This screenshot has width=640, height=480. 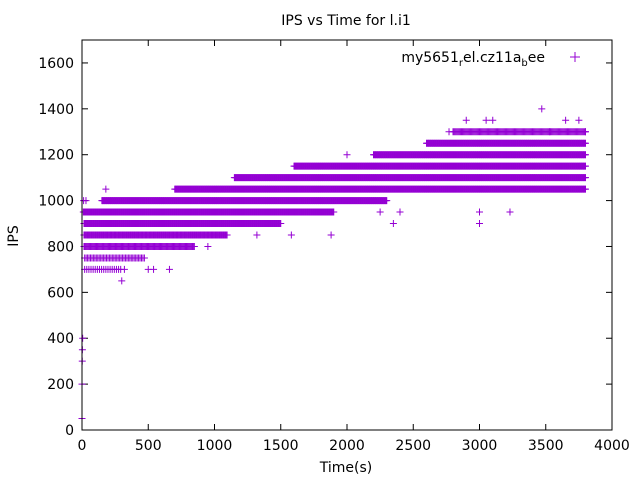 I want to click on y-tick-label: 800, so click(x=60, y=247).